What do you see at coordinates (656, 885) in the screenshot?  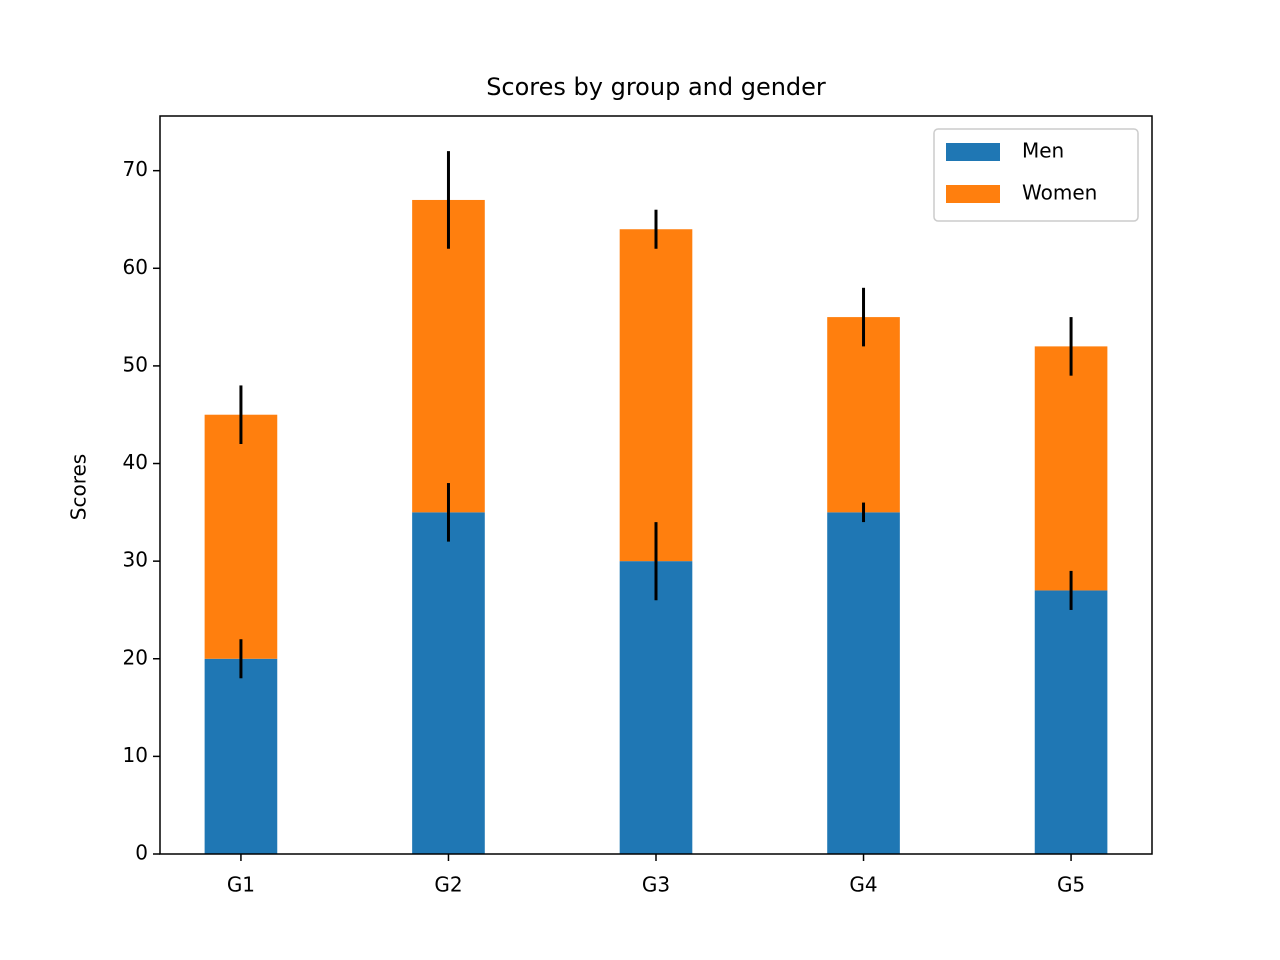 I see `x-tick-label: G3` at bounding box center [656, 885].